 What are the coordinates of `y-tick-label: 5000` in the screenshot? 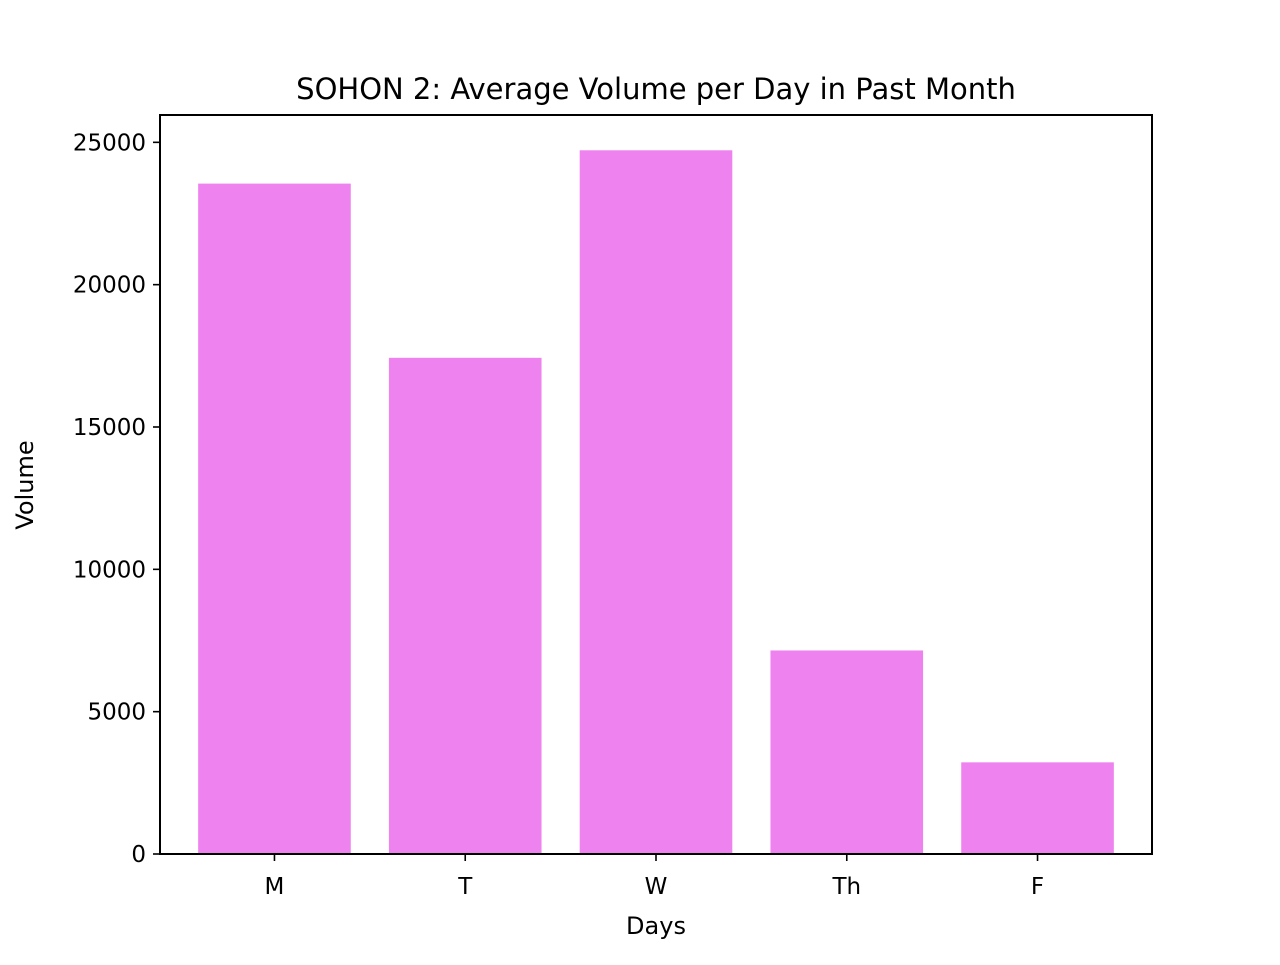 It's located at (116, 713).